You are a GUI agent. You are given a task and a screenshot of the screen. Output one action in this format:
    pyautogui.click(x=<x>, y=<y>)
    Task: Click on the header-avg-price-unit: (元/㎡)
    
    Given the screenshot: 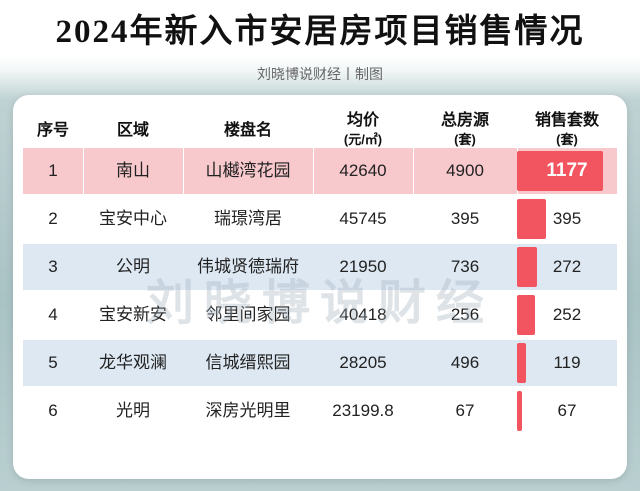 What is the action you would take?
    pyautogui.click(x=363, y=139)
    